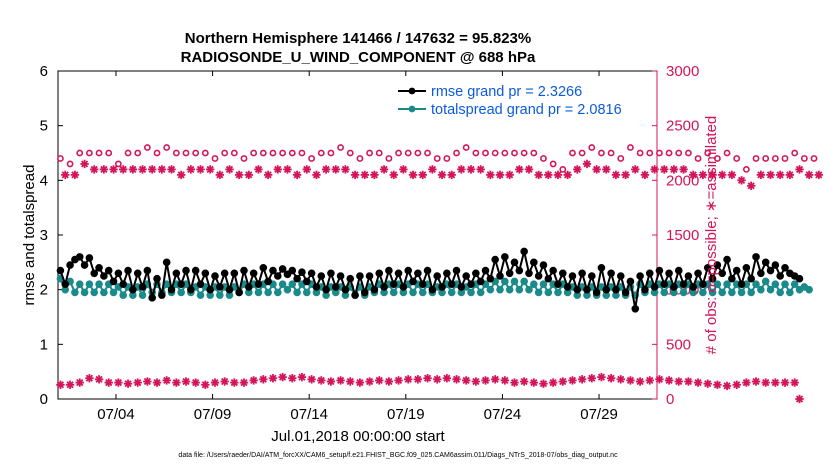 Image resolution: width=830 pixels, height=470 pixels. I want to click on y-tick-label-left: 4, so click(44, 180).